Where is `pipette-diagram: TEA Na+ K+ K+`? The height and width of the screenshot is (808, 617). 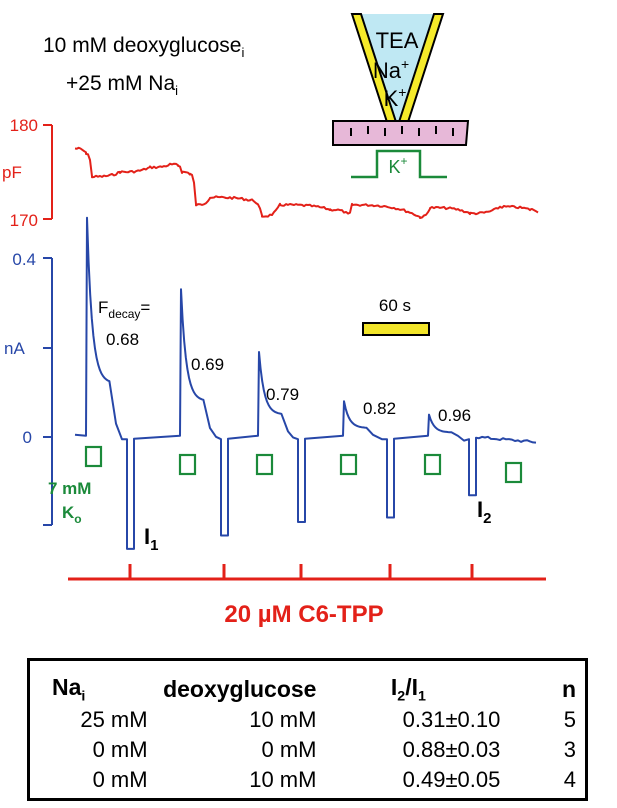
pipette-diagram: TEA Na+ K+ K+ is located at coordinates (401, 96).